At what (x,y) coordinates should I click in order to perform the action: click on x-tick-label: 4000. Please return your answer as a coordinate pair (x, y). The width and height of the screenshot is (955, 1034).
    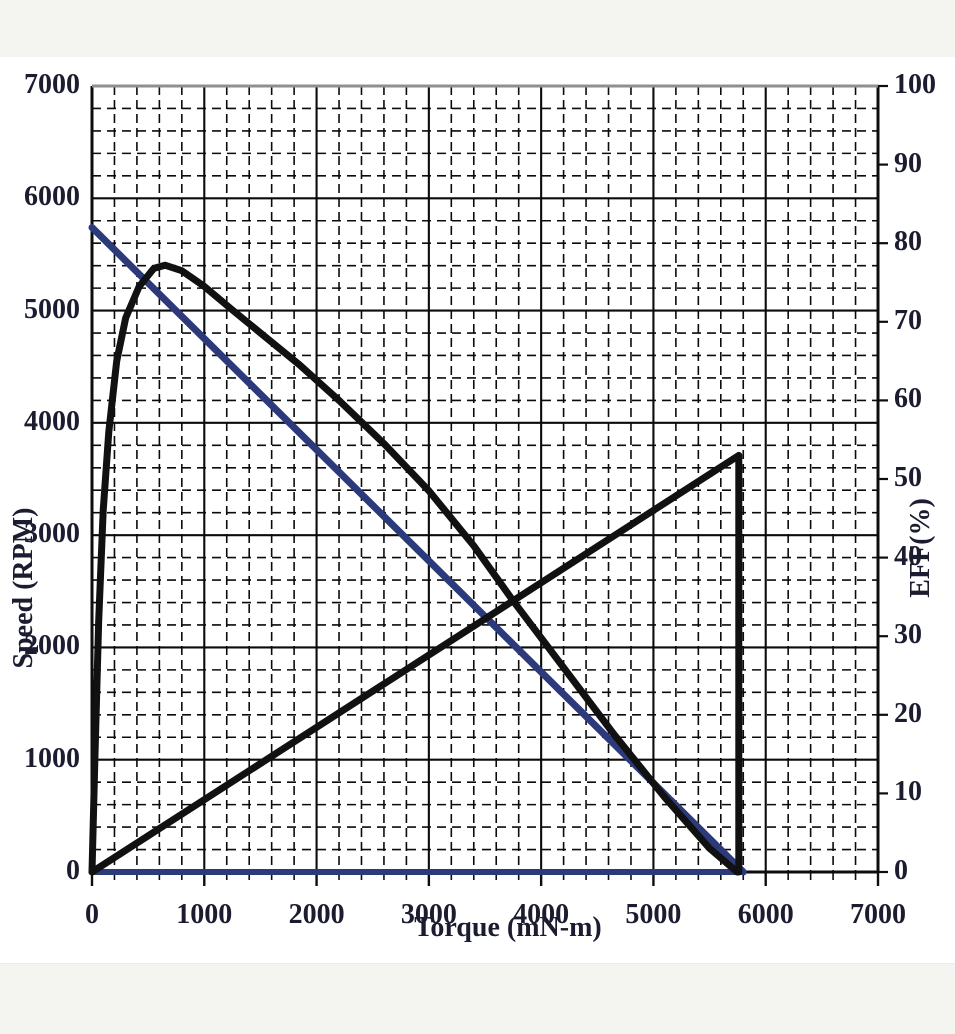
    Looking at the image, I should click on (541, 914).